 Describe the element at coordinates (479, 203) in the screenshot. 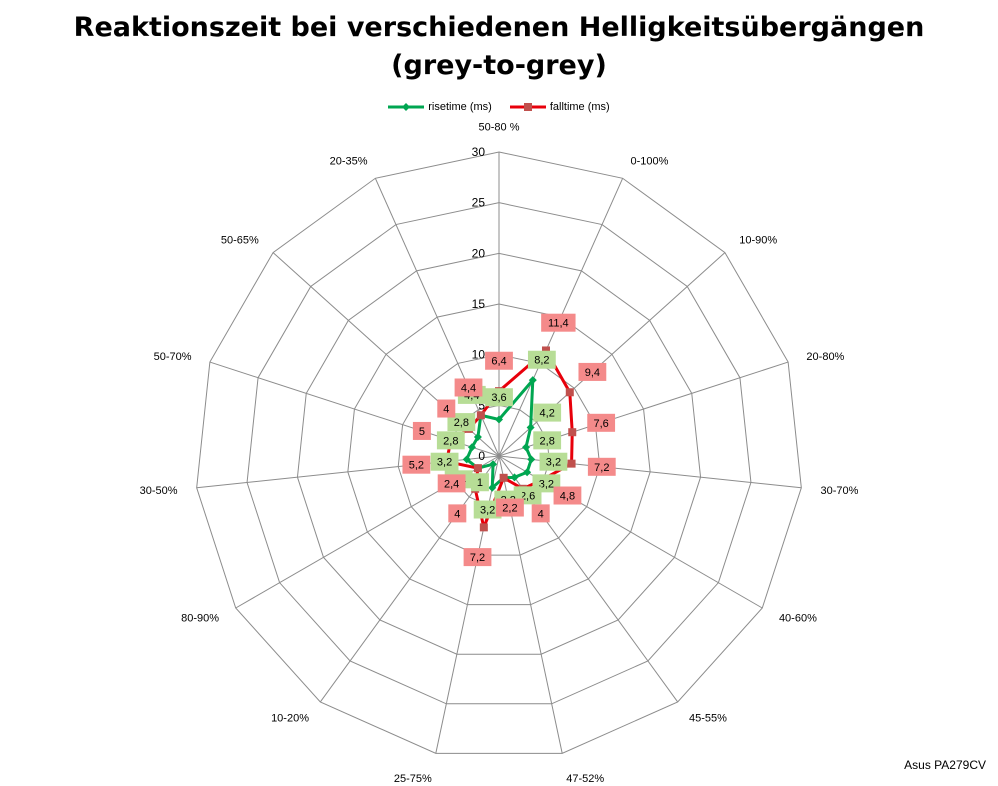

I see `radial-tick-label: 25` at that location.